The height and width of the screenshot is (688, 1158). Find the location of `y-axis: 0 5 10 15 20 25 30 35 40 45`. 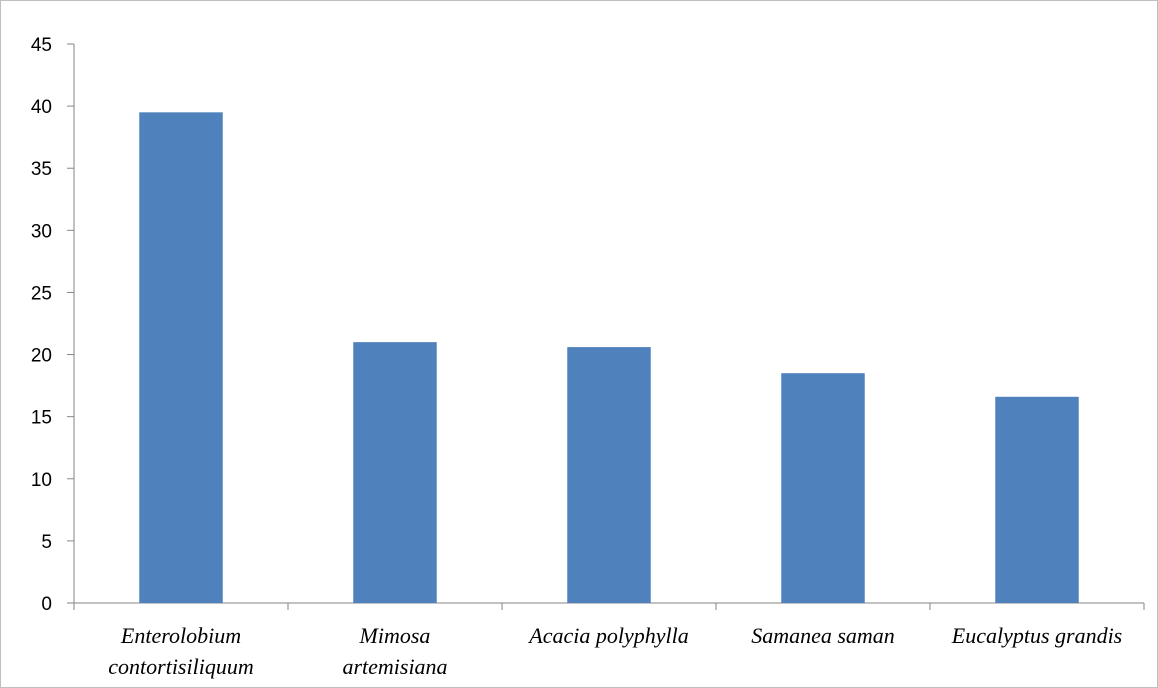

y-axis: 0 5 10 15 20 25 30 35 40 45 is located at coordinates (53, 325).